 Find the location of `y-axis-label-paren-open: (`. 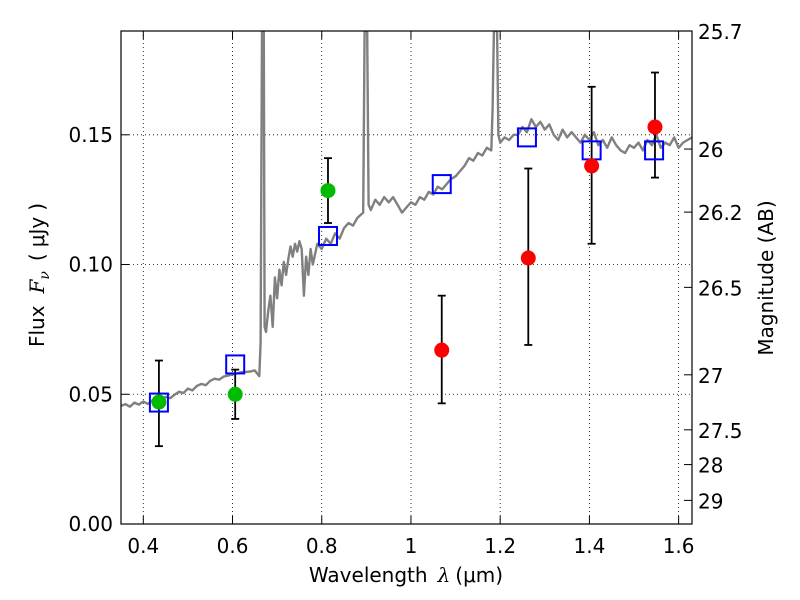

y-axis-label-paren-open: ( is located at coordinates (37, 257).